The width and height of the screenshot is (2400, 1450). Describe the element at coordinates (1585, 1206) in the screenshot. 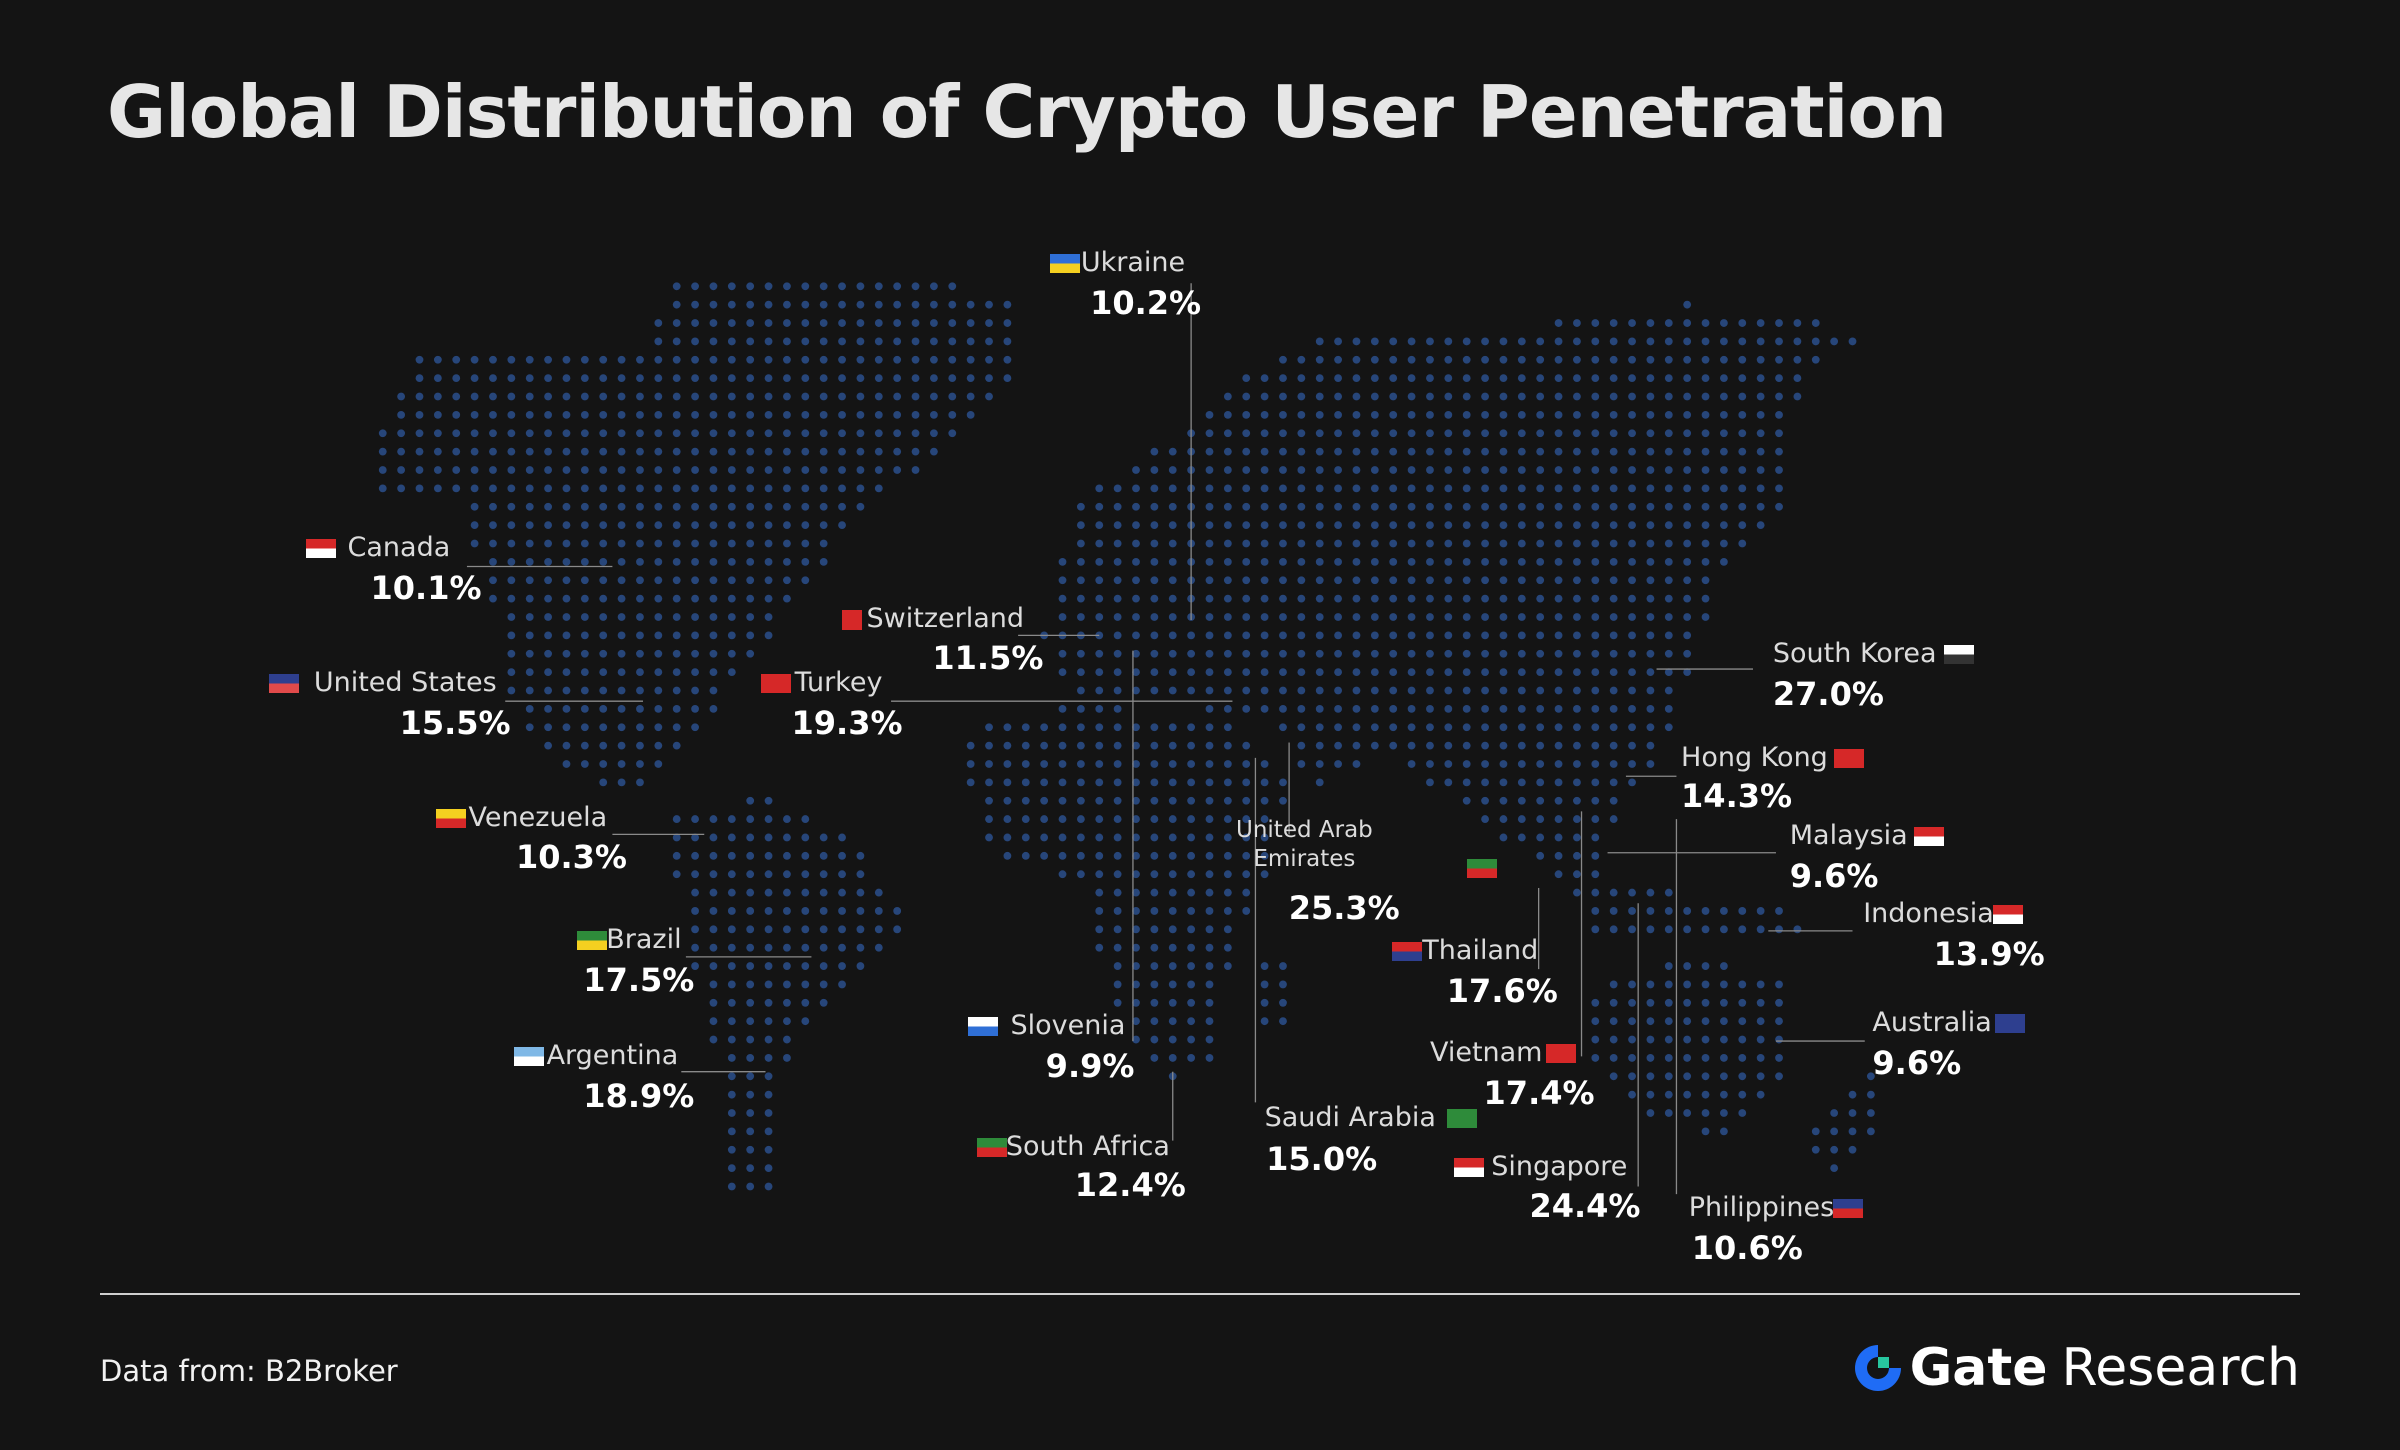

I see `penetration-value: 24.4%` at that location.